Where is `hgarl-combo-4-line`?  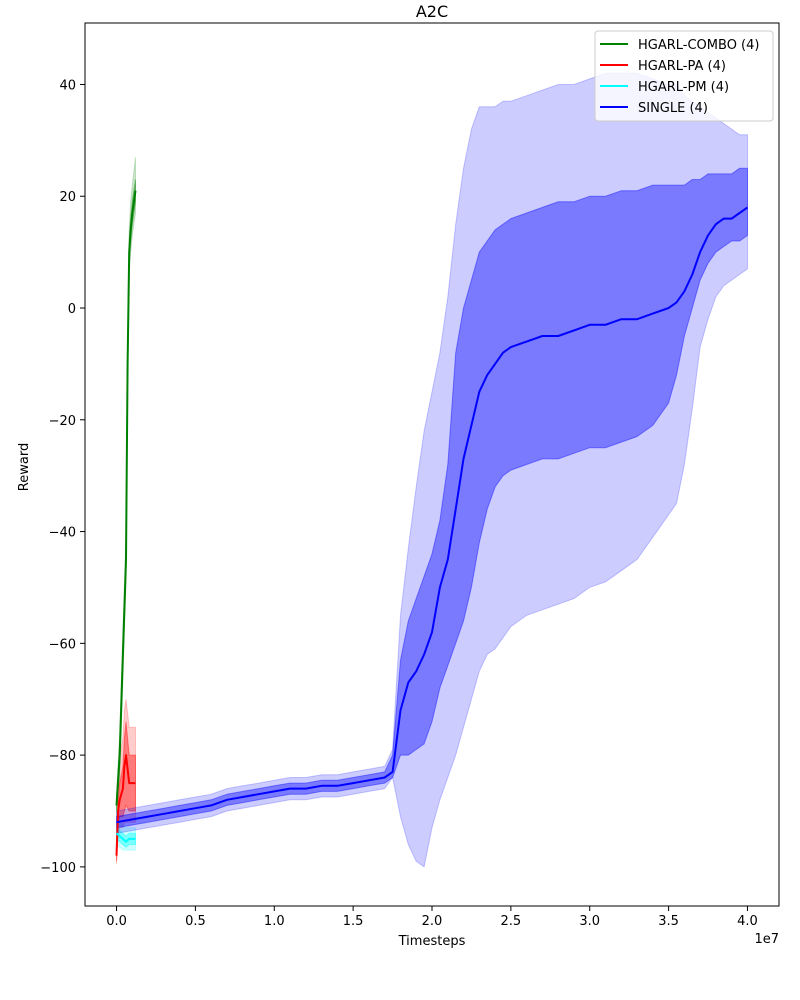
hgarl-combo-4-line is located at coordinates (126, 498).